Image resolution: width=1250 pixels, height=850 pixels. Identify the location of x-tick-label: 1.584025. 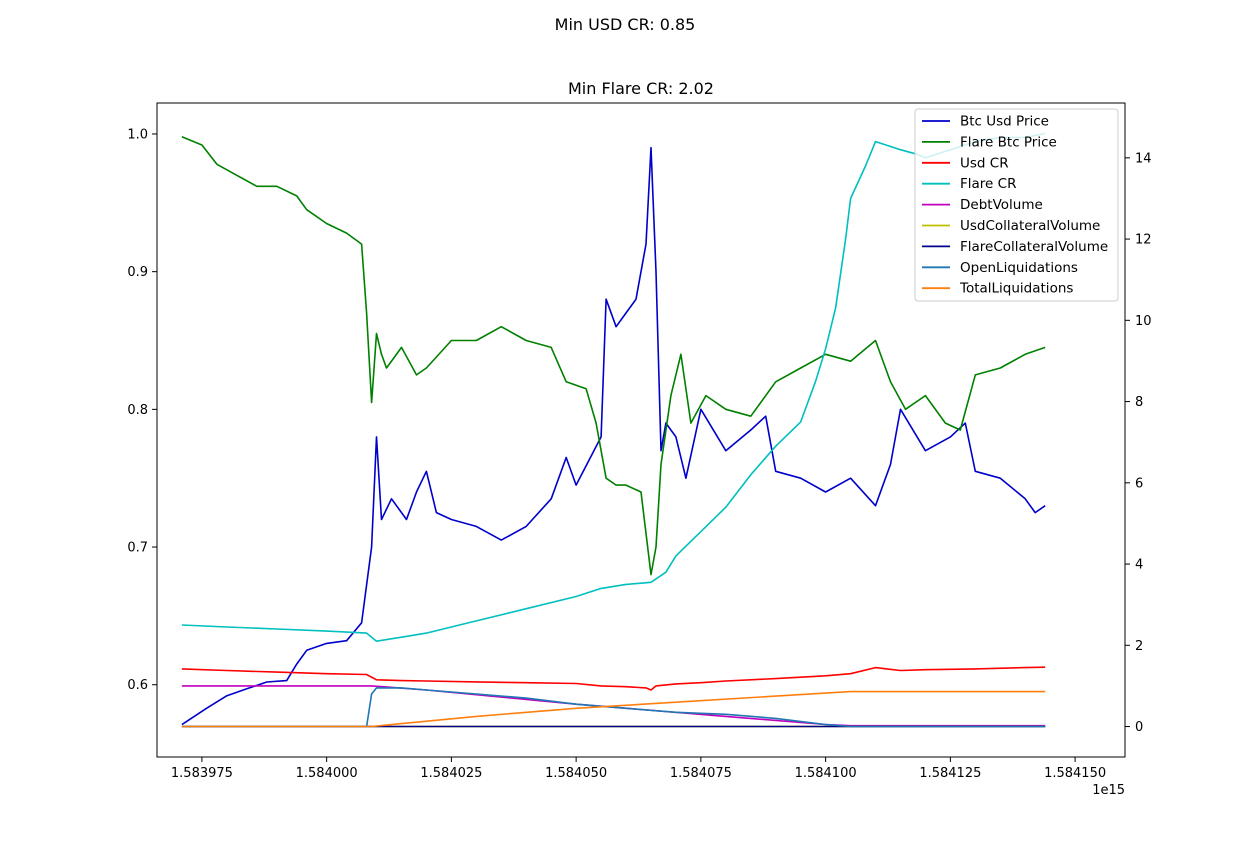
(451, 773).